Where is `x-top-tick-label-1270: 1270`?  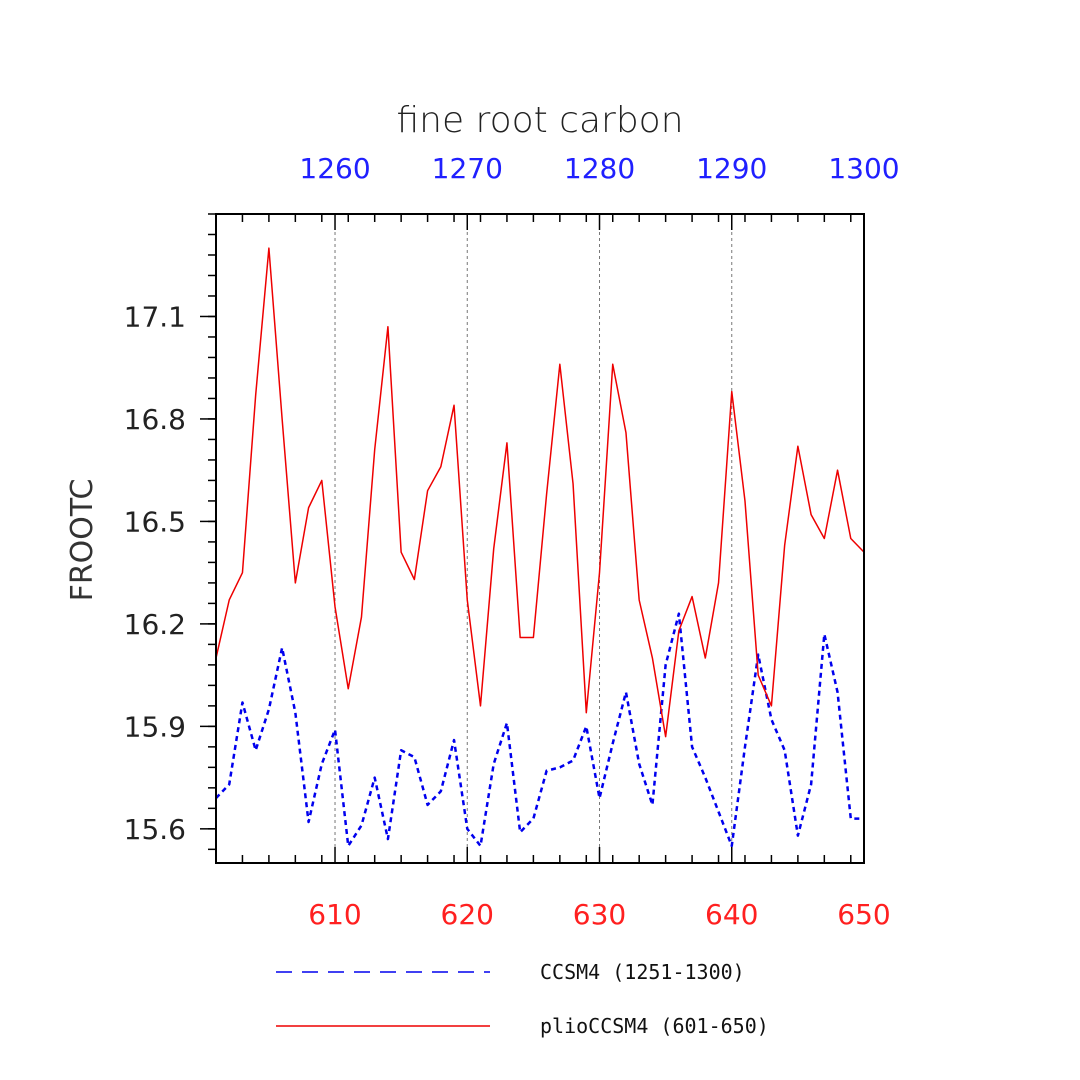 x-top-tick-label-1270: 1270 is located at coordinates (467, 168).